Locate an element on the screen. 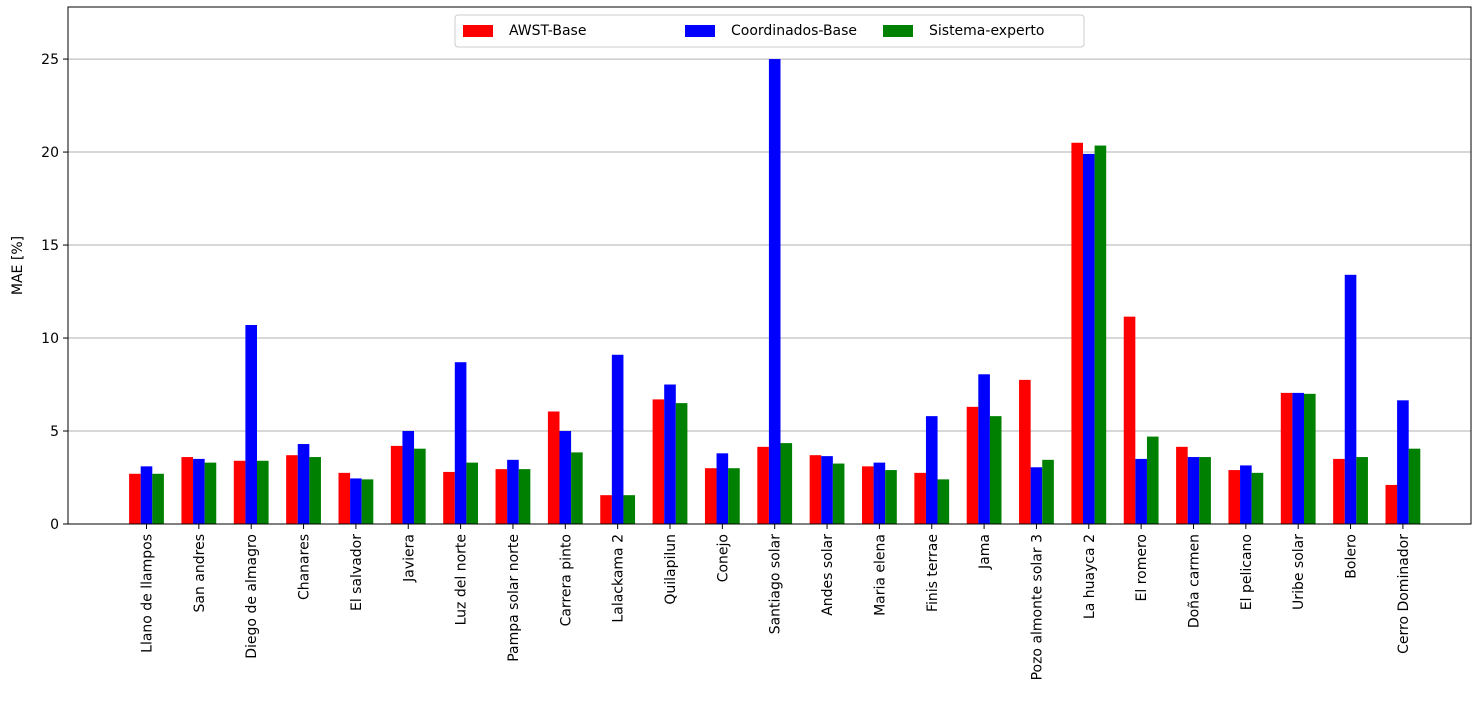 The image size is (1479, 722). x-tick-label: Lalackama 2 is located at coordinates (619, 578).